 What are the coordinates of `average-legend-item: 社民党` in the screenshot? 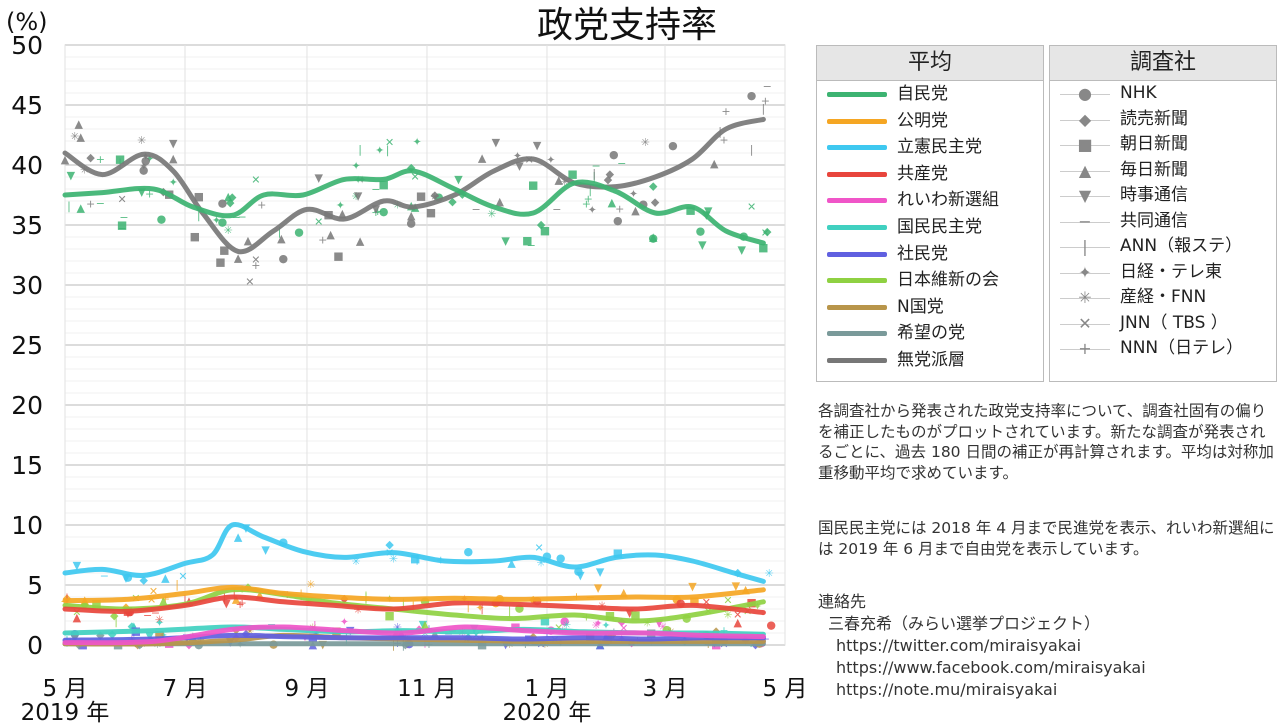 It's located at (930, 254).